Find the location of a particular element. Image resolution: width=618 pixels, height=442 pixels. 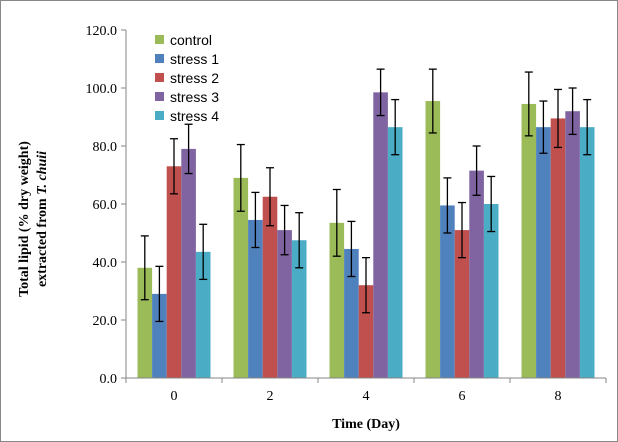

y-axis-title-line2: extracted from T. chuii is located at coordinates (42, 219).